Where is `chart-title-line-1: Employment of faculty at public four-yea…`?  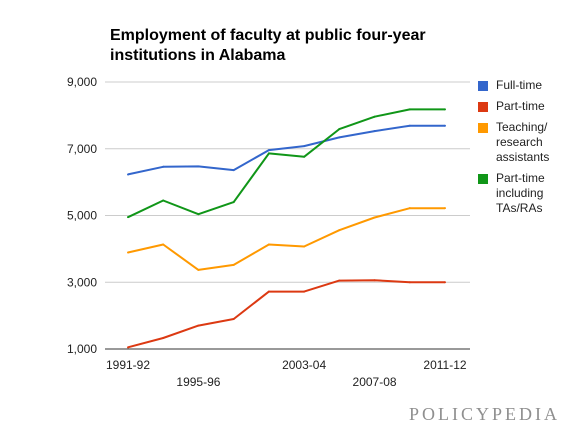
chart-title-line-1: Employment of faculty at public four-yea… is located at coordinates (268, 35).